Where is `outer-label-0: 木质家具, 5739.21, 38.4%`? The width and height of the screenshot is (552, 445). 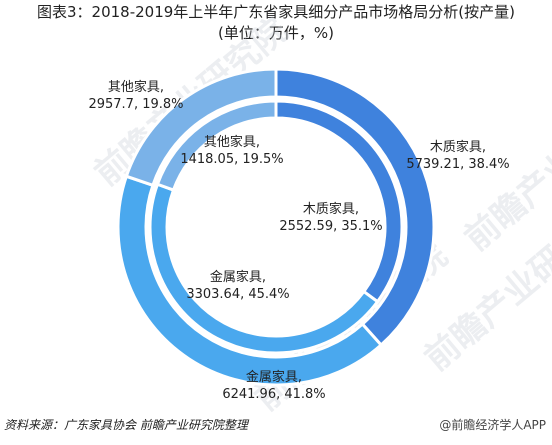
outer-label-0: 木质家具, 5739.21, 38.4% is located at coordinates (457, 156).